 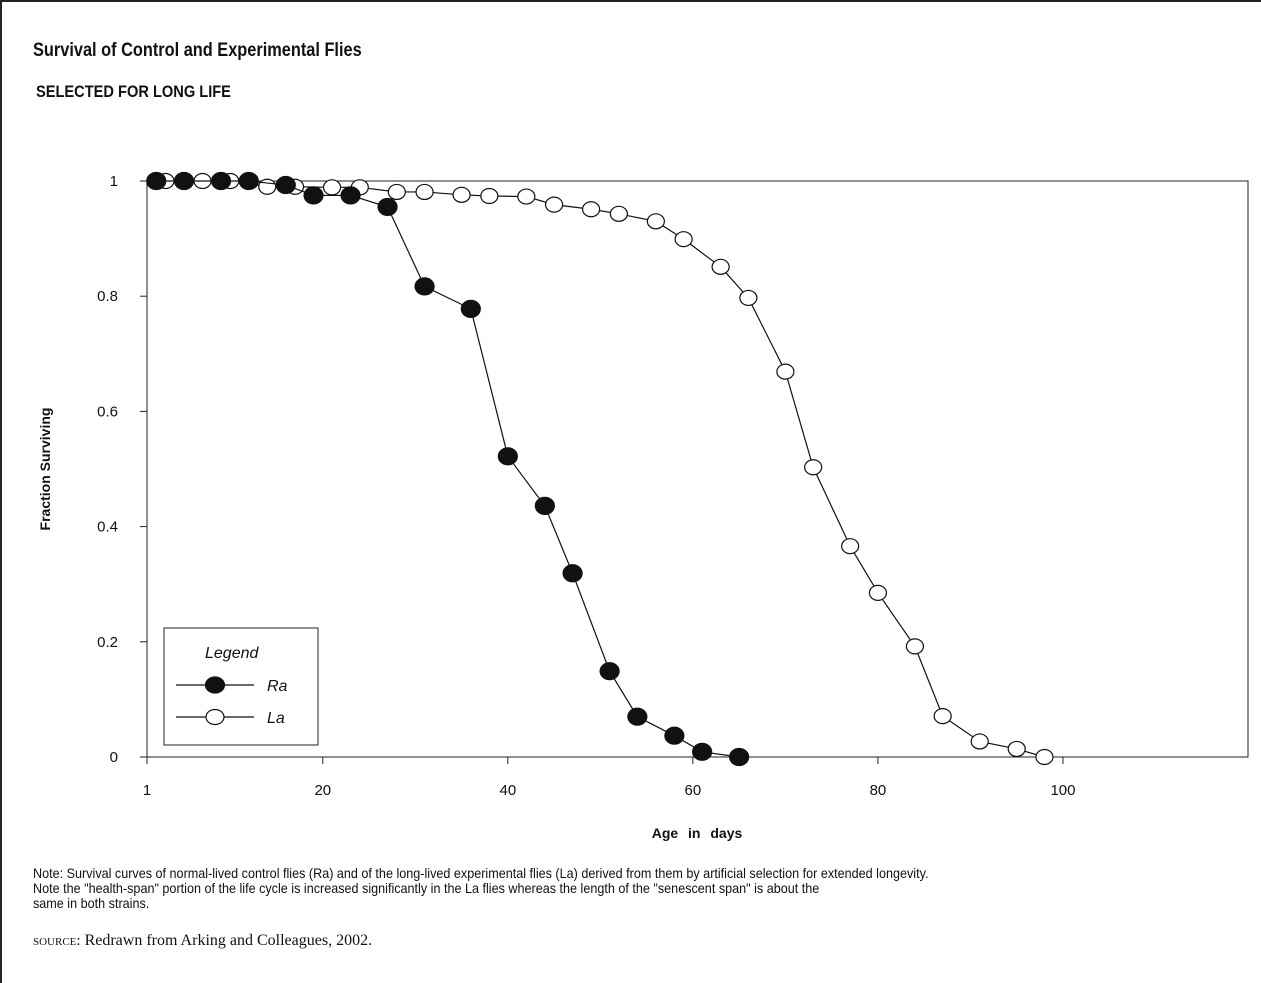 What do you see at coordinates (215, 717) in the screenshot?
I see `legend-marker-la` at bounding box center [215, 717].